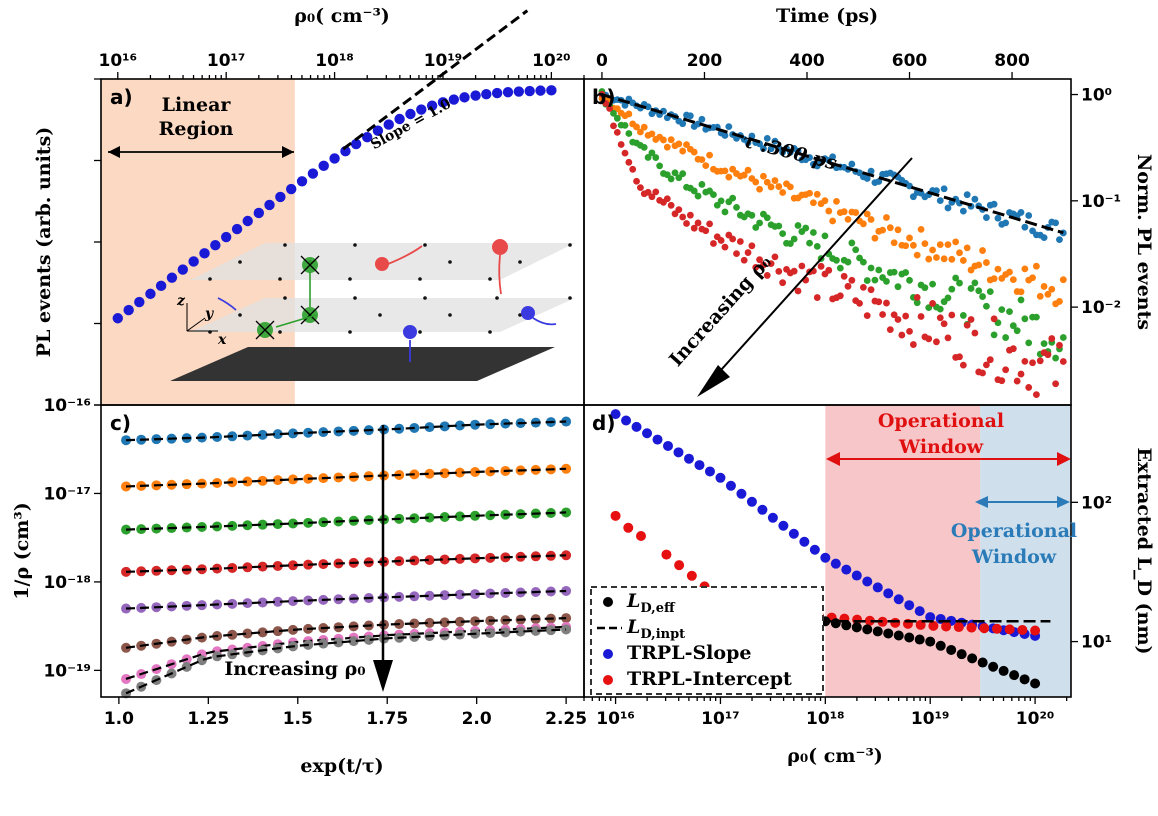 This screenshot has height=816, width=1158. What do you see at coordinates (812, 269) in the screenshot?
I see `increasing-rho-arrow` at bounding box center [812, 269].